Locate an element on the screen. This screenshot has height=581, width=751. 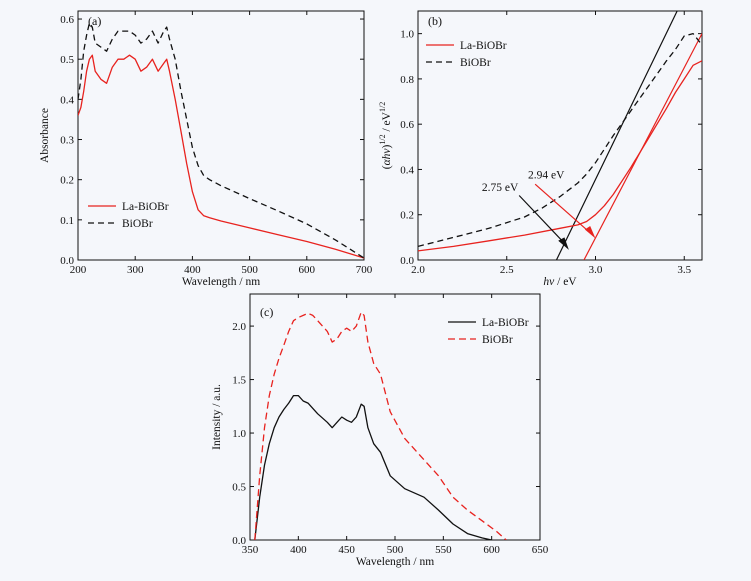
x-tick-label: 700 is located at coordinates (364, 270).